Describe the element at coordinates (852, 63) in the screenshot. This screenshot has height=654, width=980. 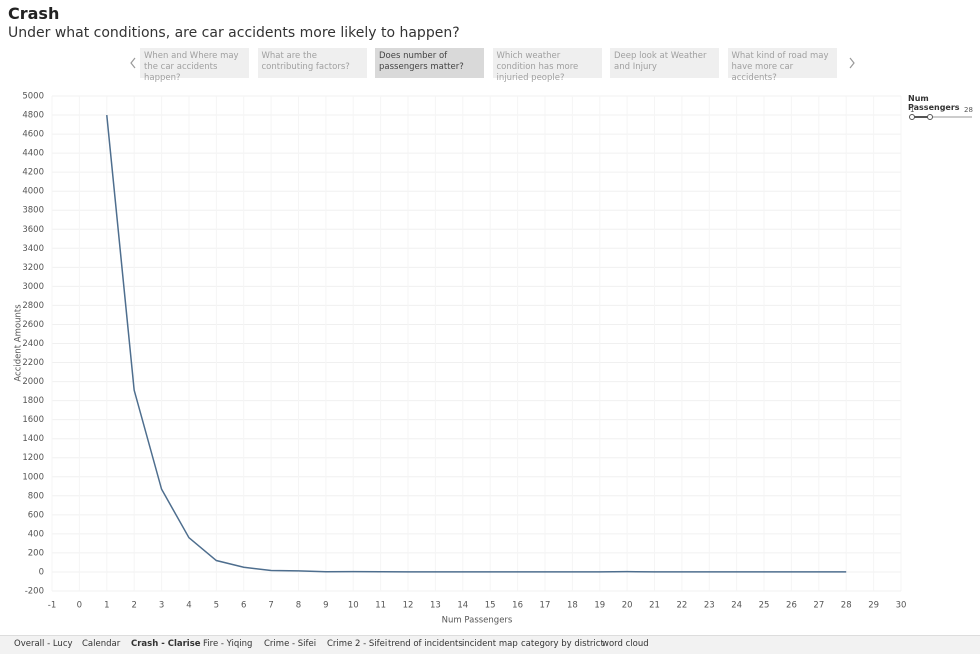
I see `next-arrow` at that location.